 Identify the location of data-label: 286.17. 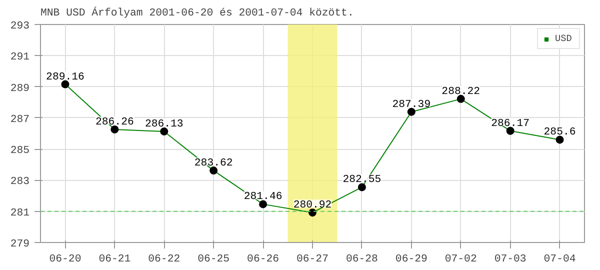
(510, 124).